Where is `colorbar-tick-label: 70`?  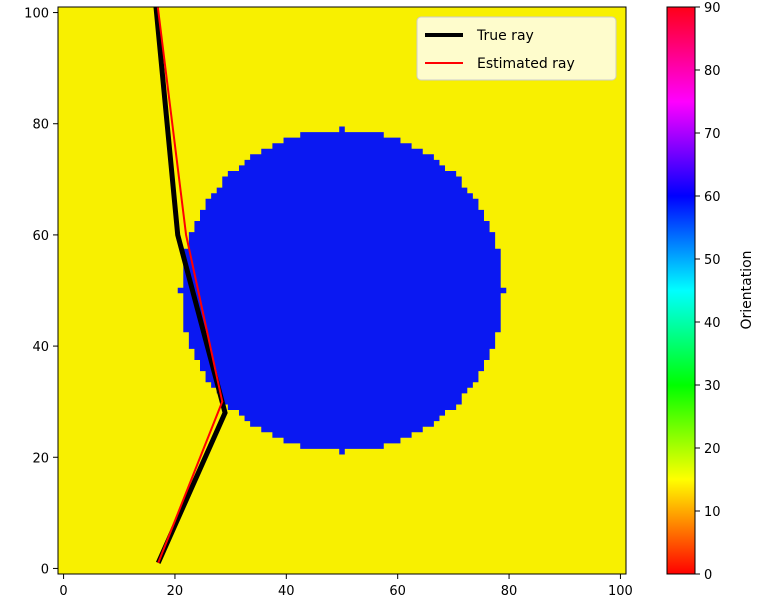 colorbar-tick-label: 70 is located at coordinates (712, 134).